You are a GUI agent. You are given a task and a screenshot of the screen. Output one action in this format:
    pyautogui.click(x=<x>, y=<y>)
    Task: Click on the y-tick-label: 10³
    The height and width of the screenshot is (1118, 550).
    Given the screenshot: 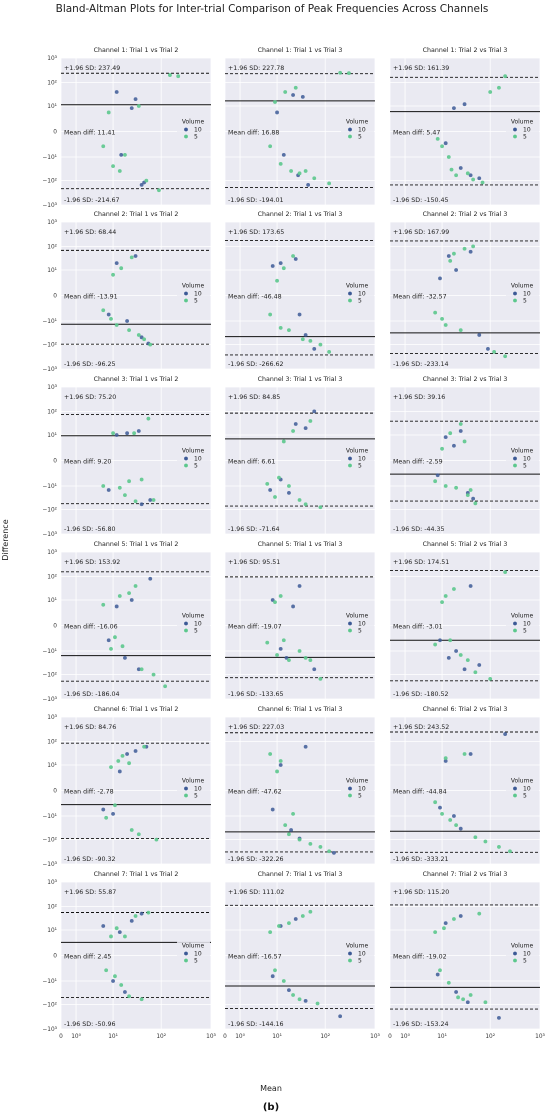 What is the action you would take?
    pyautogui.click(x=52, y=717)
    